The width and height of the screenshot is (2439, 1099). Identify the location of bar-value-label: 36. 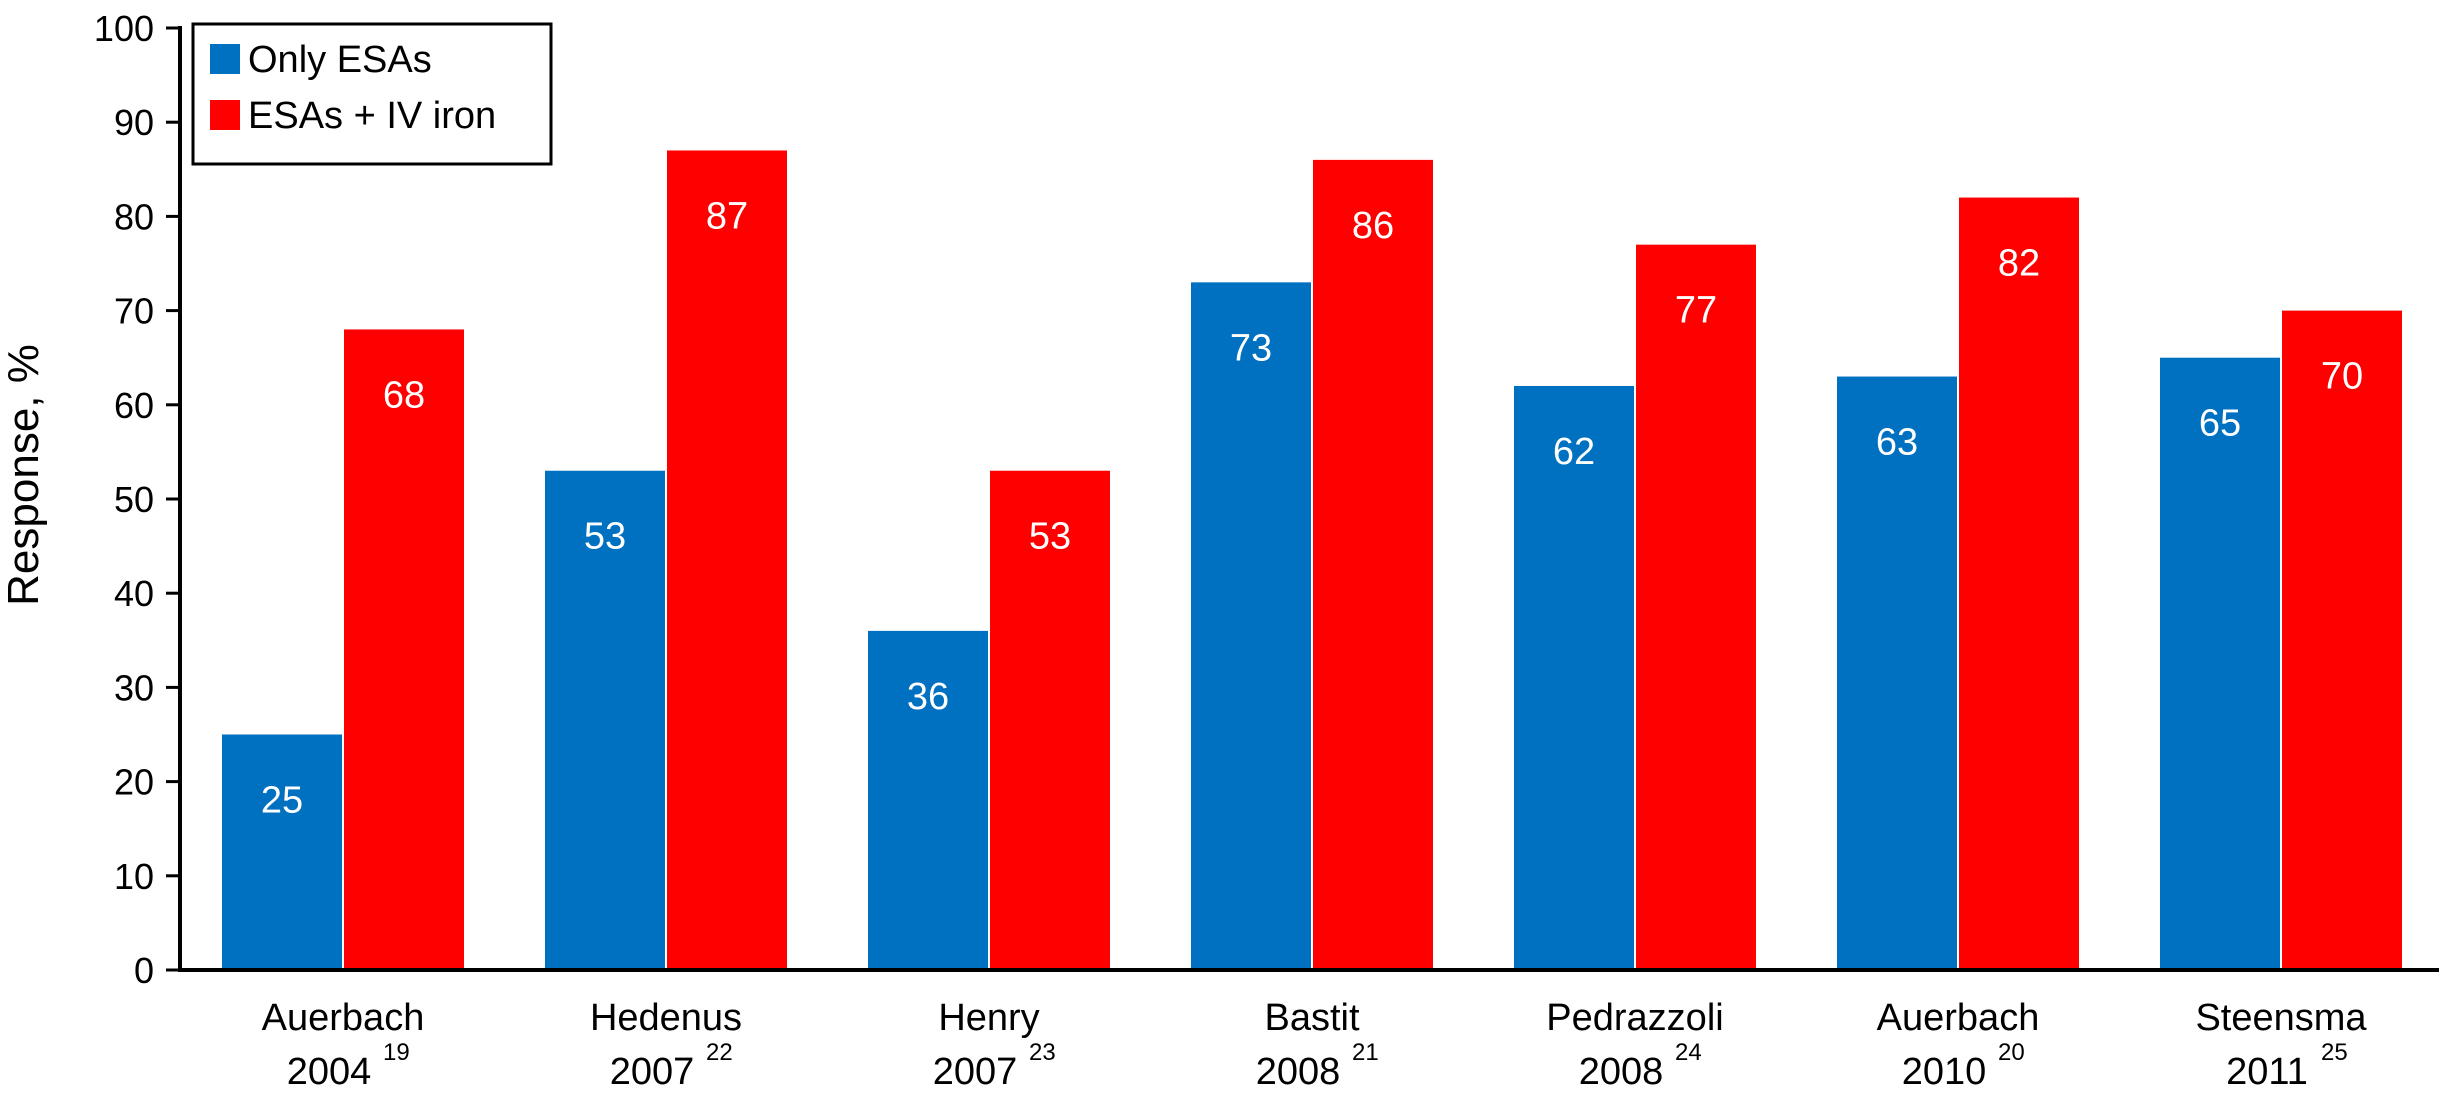
(928, 697).